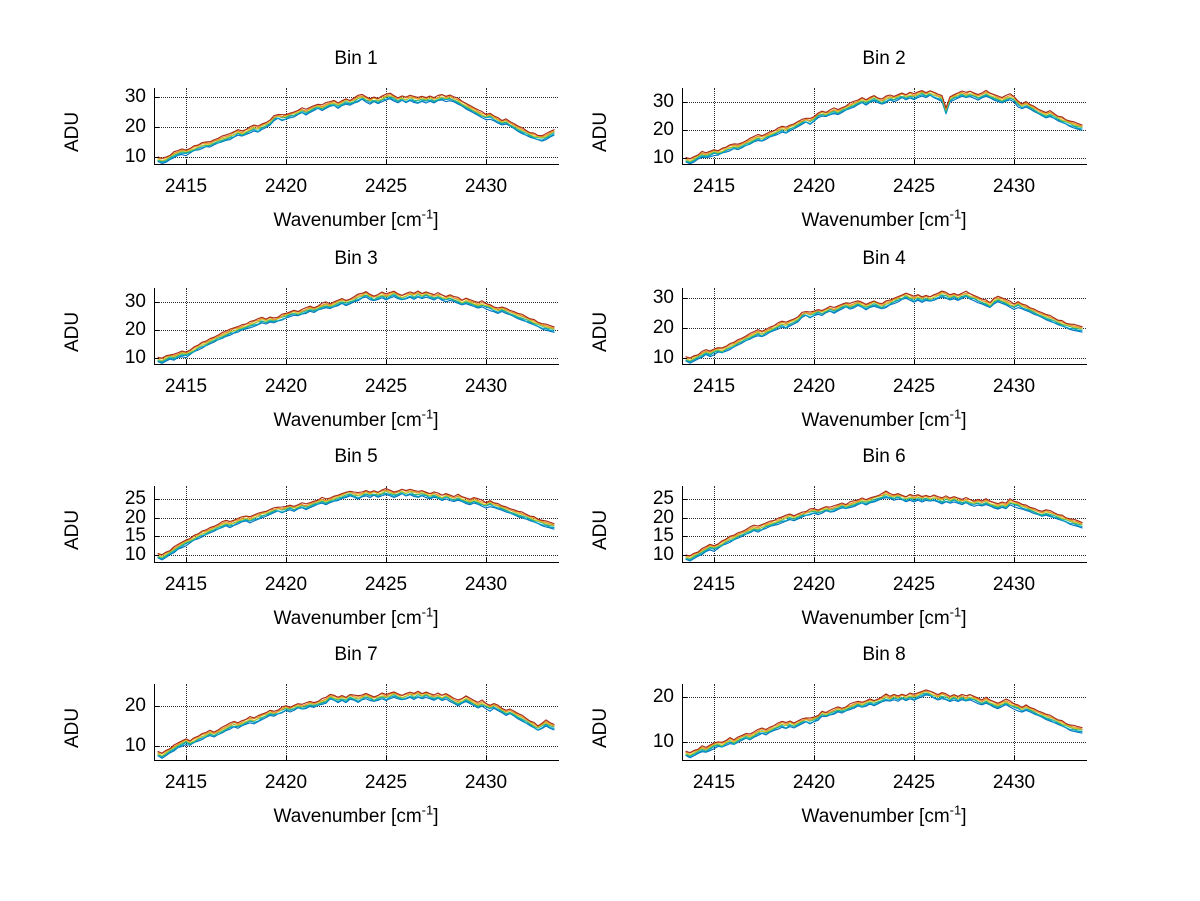 The image size is (1200, 901). I want to click on panel-title-1: Bin 1, so click(356, 58).